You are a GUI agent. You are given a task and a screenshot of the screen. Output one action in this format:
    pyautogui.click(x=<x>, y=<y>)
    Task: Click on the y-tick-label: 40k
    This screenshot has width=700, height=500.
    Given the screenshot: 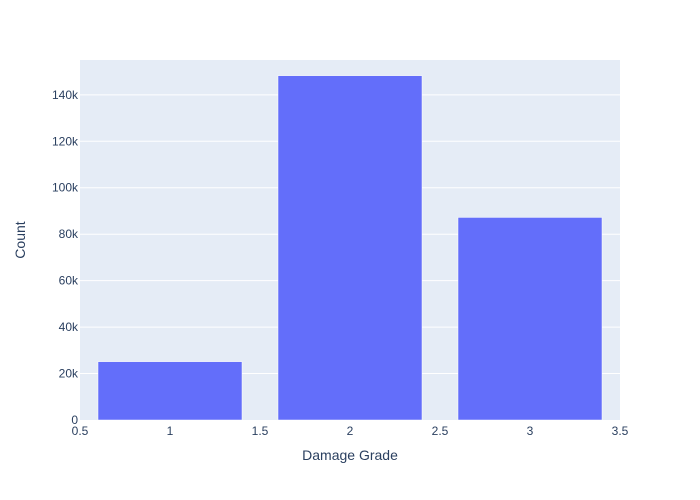 What is the action you would take?
    pyautogui.click(x=69, y=327)
    